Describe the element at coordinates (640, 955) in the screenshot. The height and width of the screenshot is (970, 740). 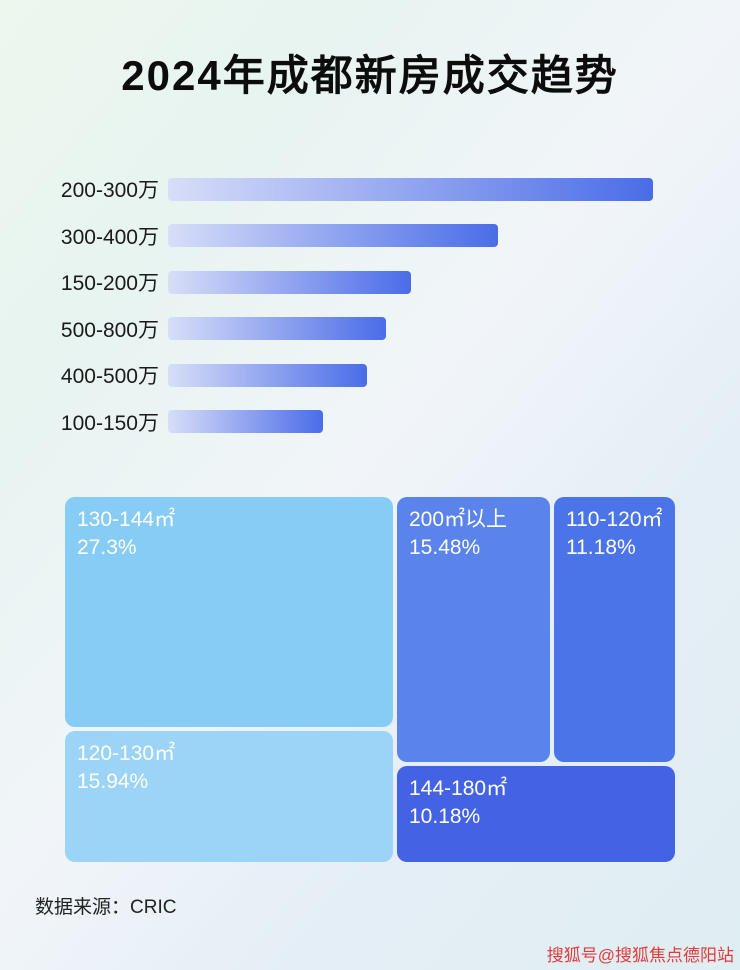
I see `watermark-text: 搜狐号@搜狐焦点德阳站` at that location.